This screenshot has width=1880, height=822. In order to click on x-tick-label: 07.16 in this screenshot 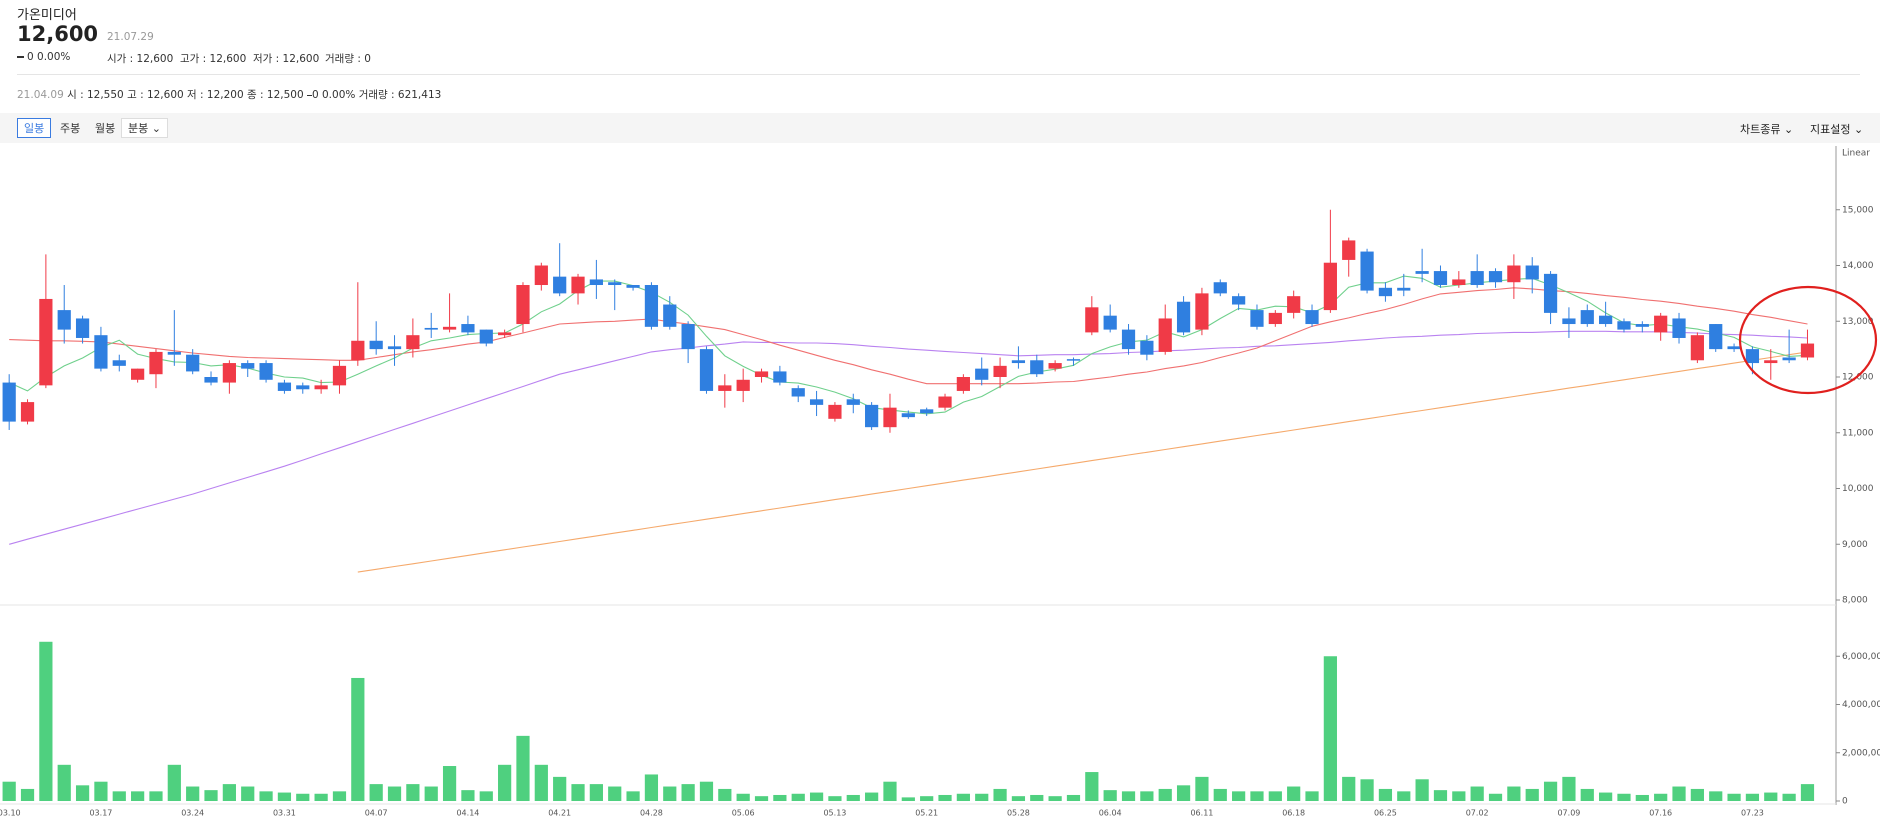, I will do `click(1660, 813)`.